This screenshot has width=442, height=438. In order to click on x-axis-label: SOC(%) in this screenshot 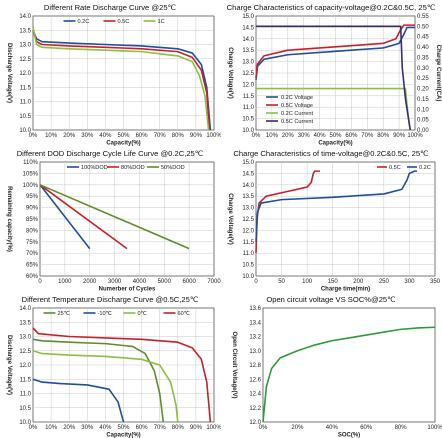, I will do `click(349, 435)`.